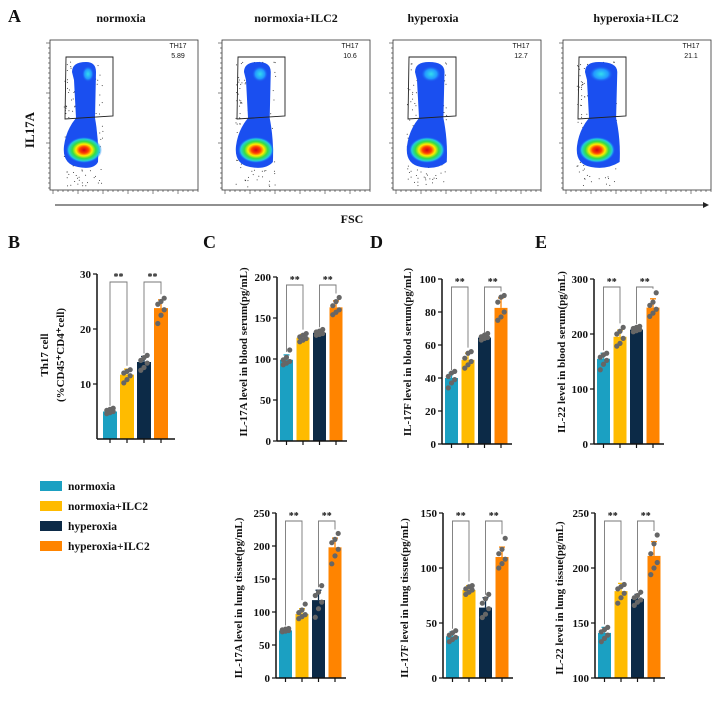 The image size is (714, 704). I want to click on y-tick-label: 200, so click(262, 547).